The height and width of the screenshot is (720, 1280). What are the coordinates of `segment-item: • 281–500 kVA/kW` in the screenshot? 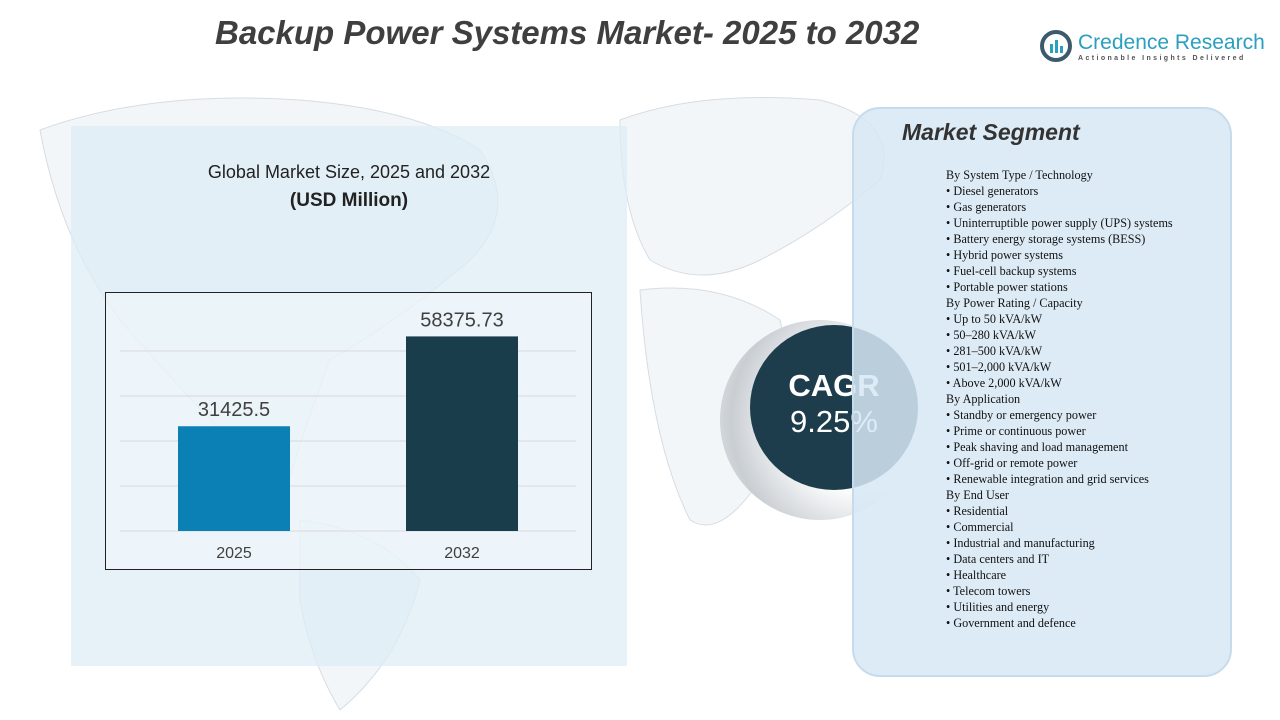 It's located at (994, 351).